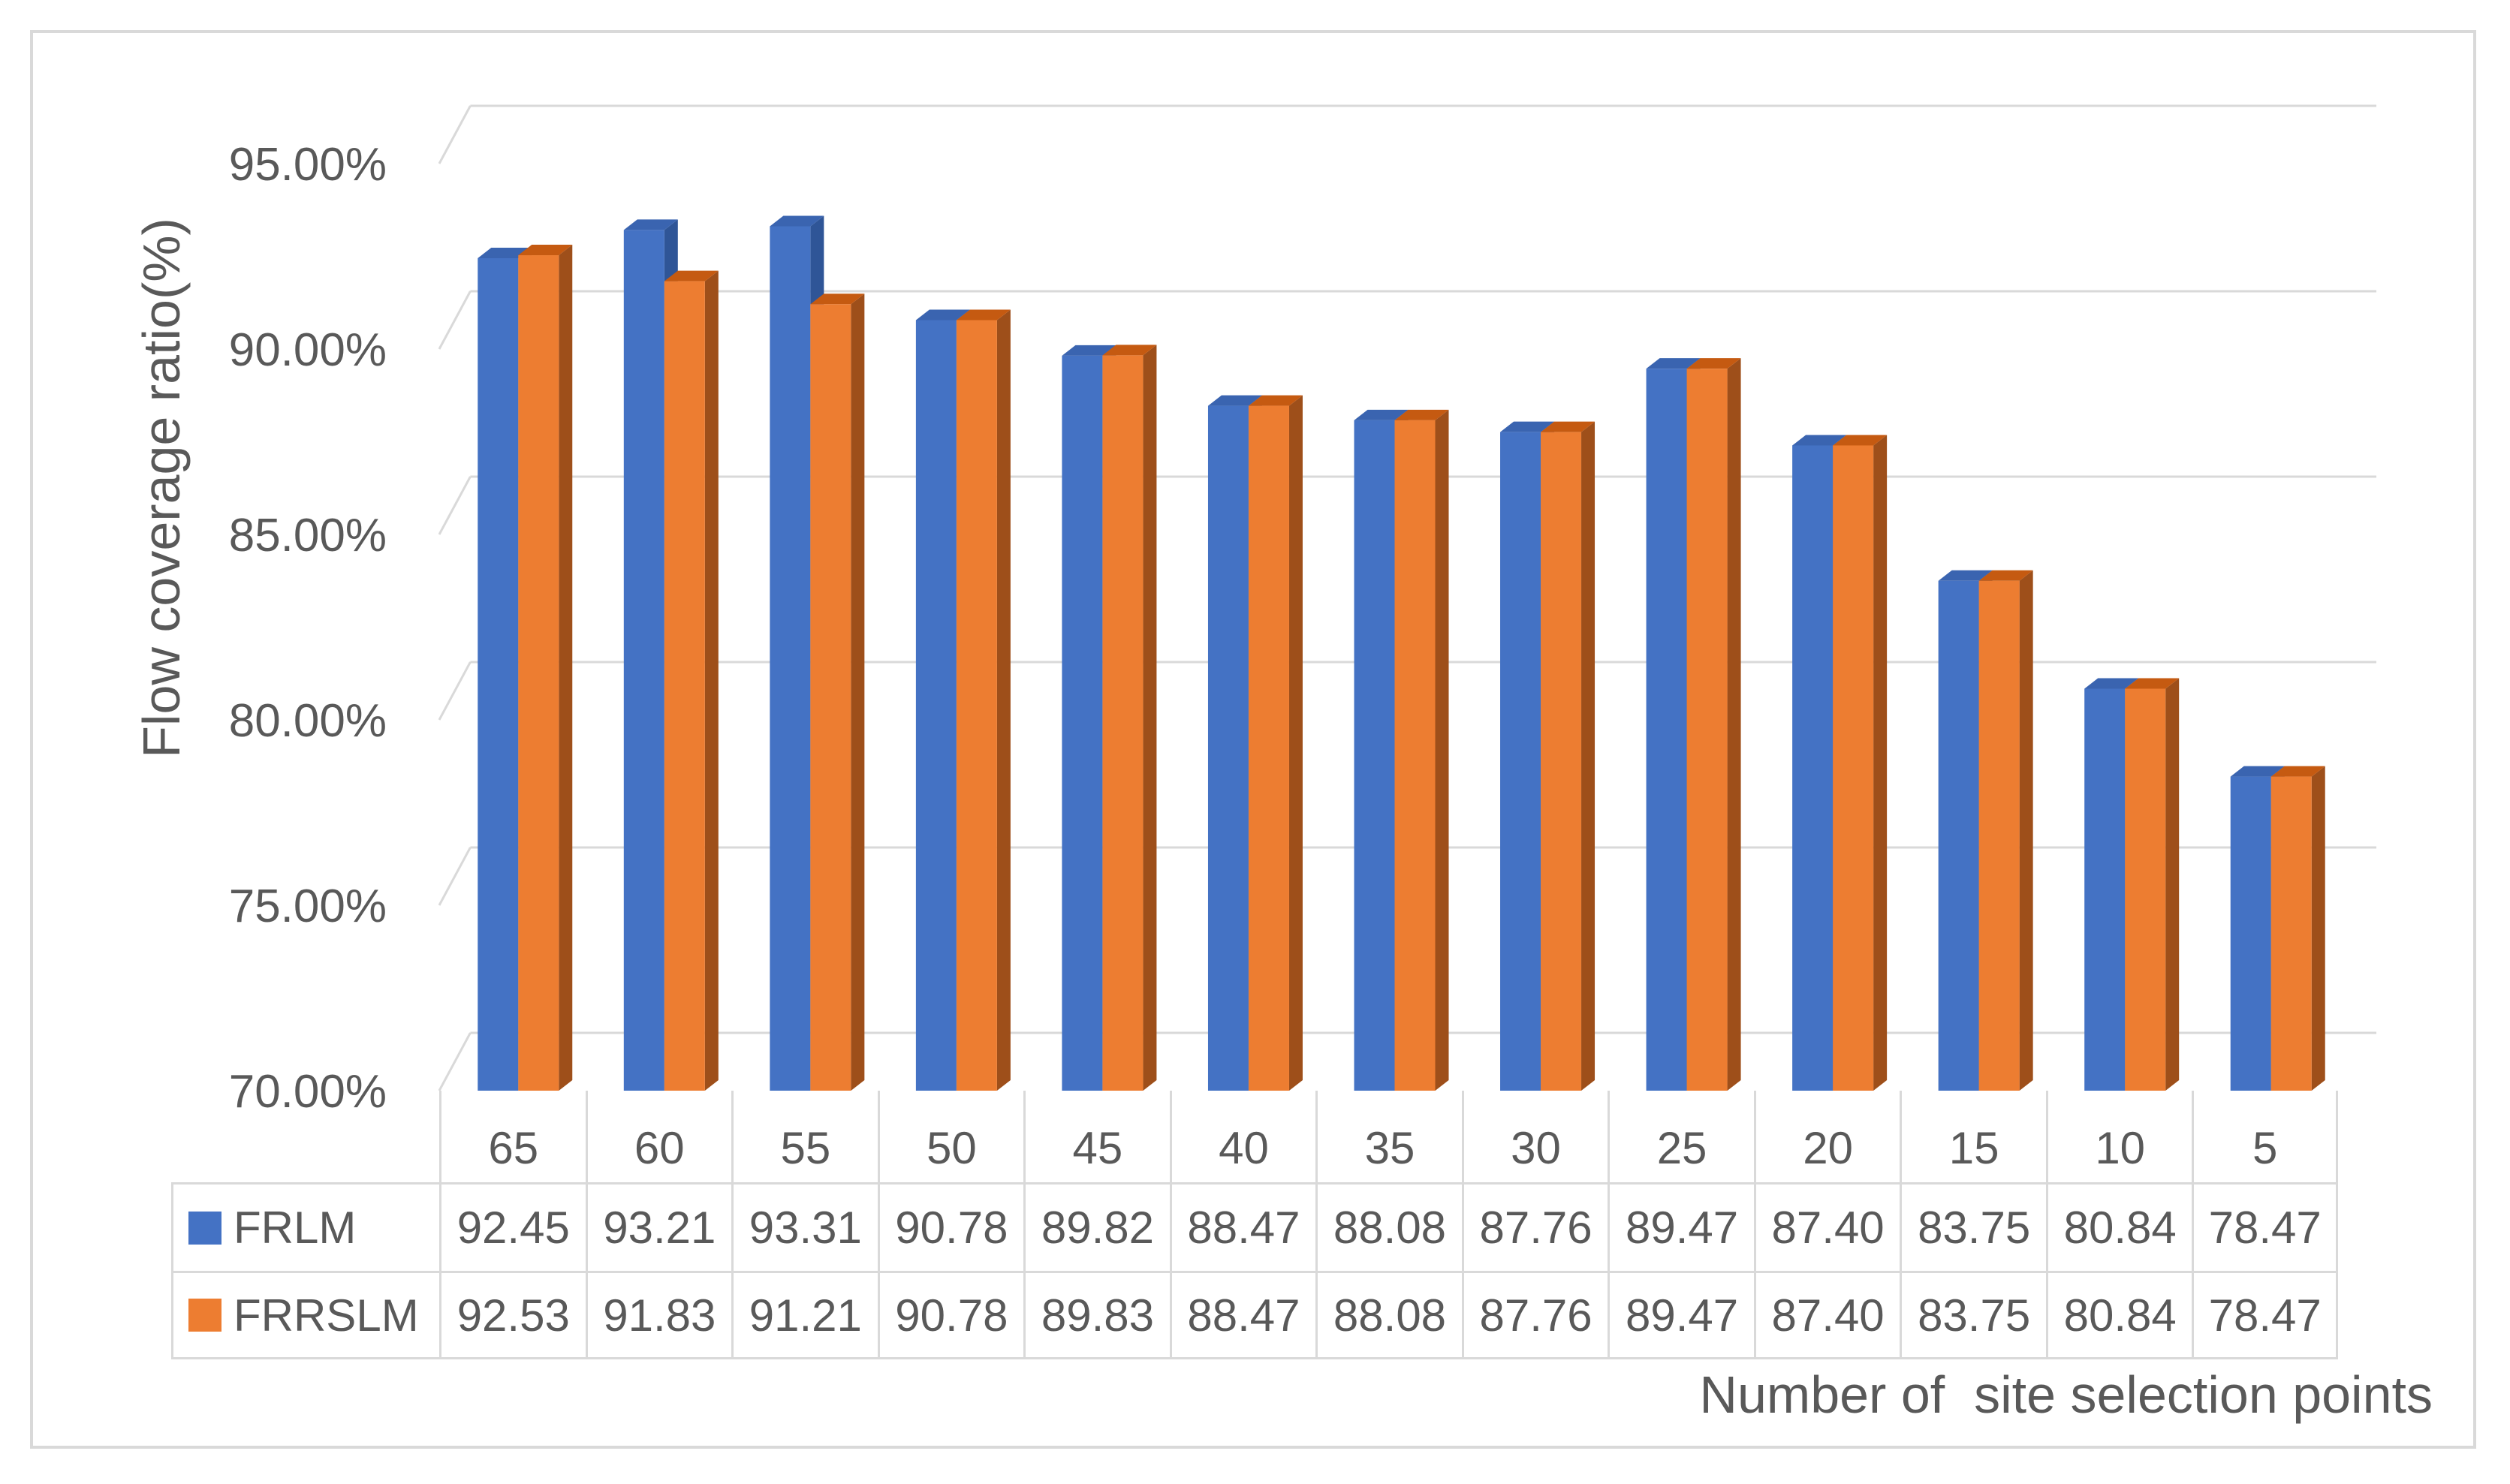 The width and height of the screenshot is (2510, 1484). What do you see at coordinates (308, 906) in the screenshot?
I see `y-tick-label: 75.00%` at bounding box center [308, 906].